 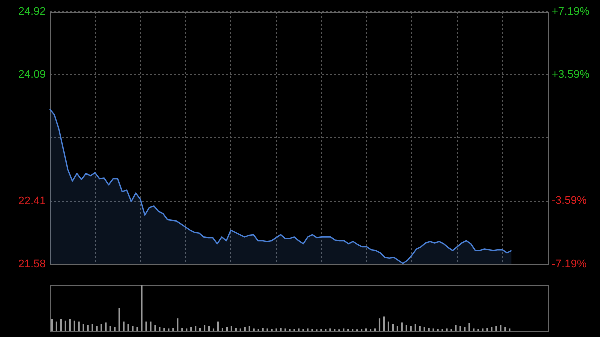 What do you see at coordinates (570, 201) in the screenshot?
I see `y2-tick-label: -3.59%` at bounding box center [570, 201].